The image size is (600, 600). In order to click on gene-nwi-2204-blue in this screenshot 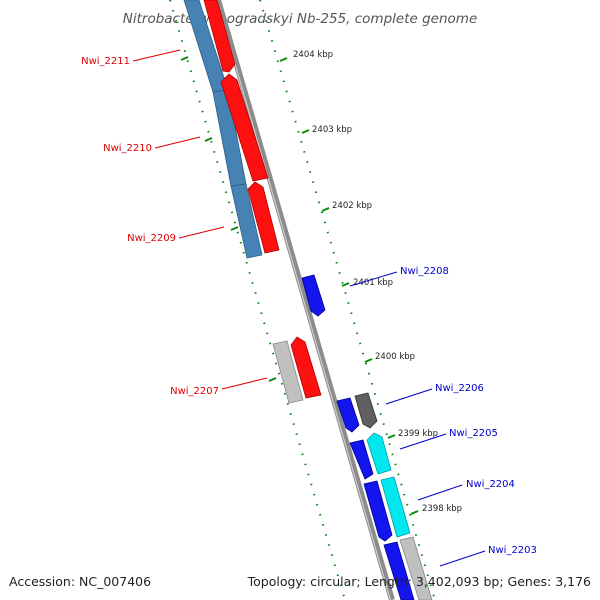, I will do `click(378, 511)`.